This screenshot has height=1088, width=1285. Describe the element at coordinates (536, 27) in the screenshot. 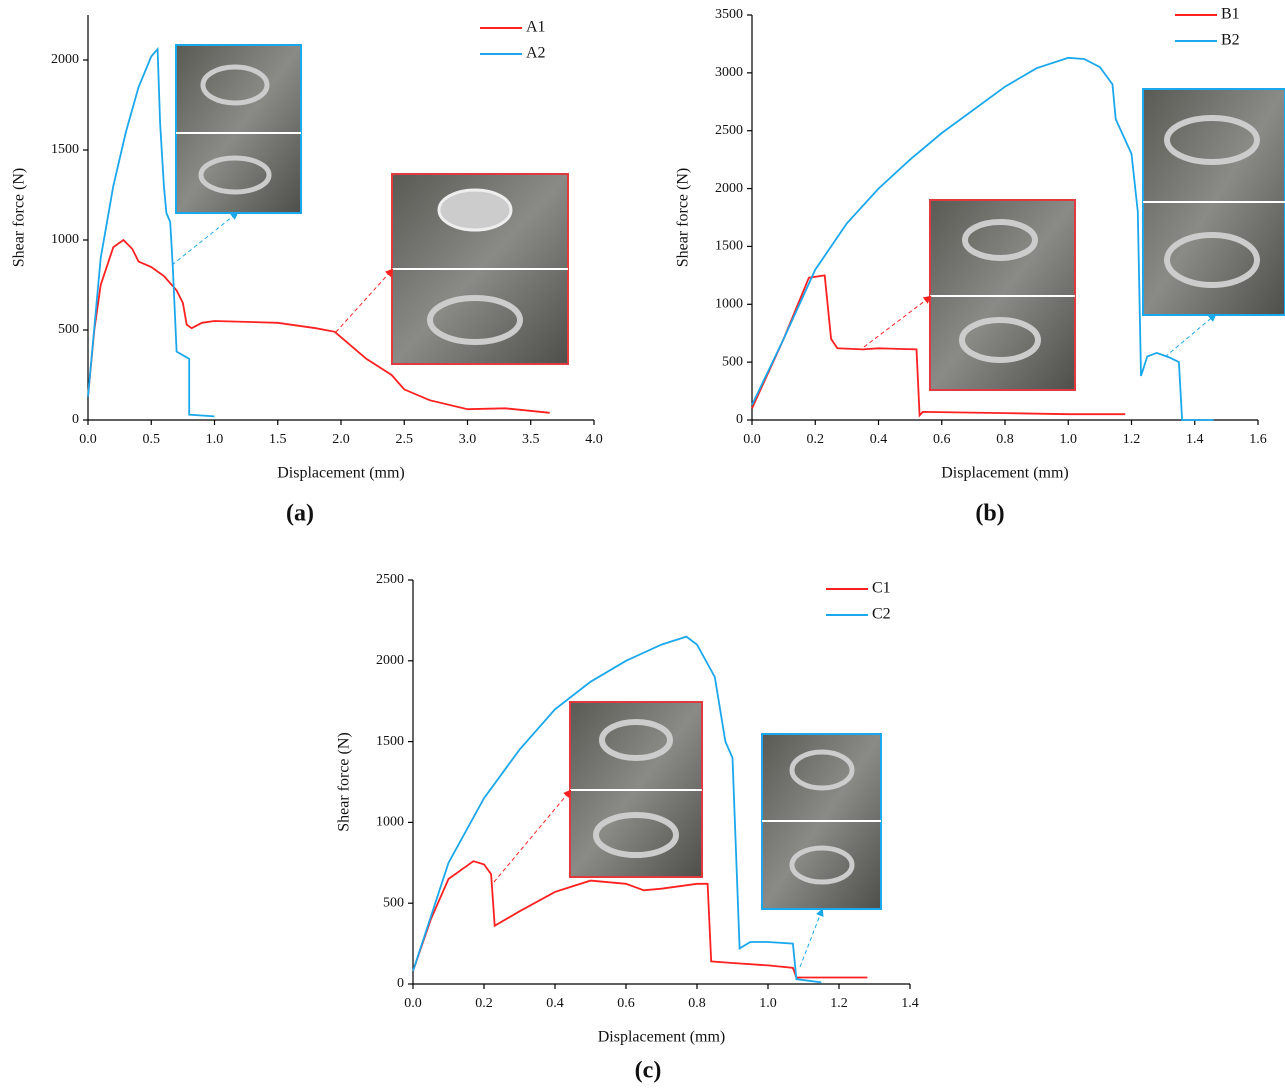

I see `legend-label: A1` at that location.